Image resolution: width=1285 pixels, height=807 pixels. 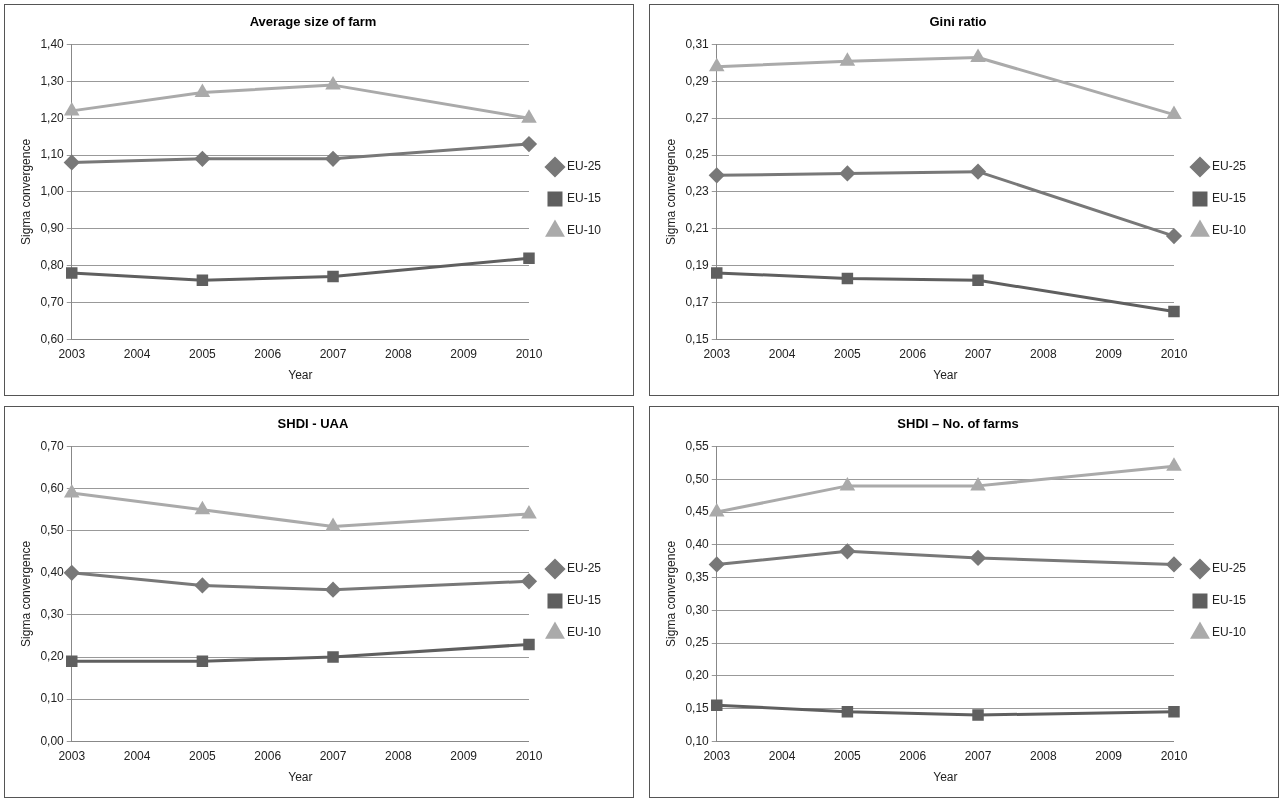 I want to click on y-tick-label: 0,70, so click(x=52, y=445).